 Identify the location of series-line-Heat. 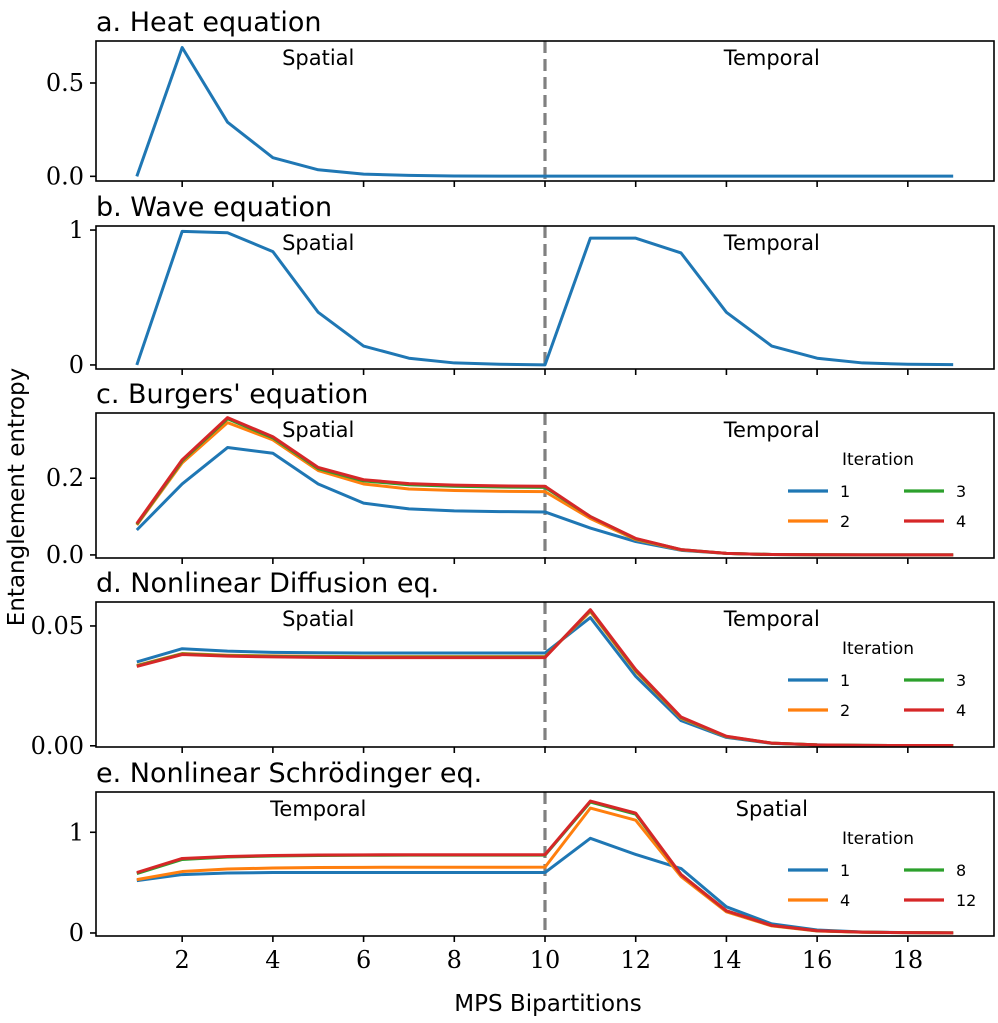
(544, 112).